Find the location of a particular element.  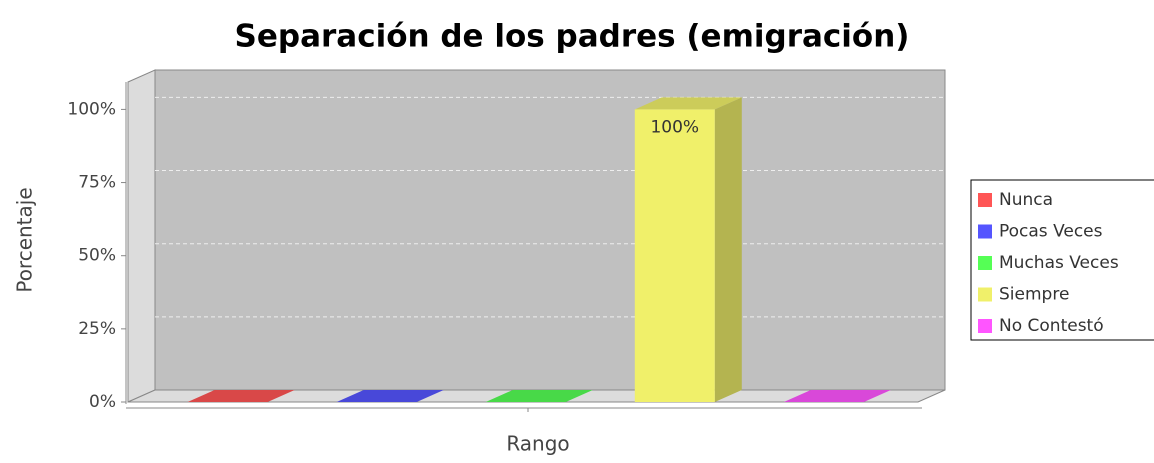

legend-label: Pocas Veces is located at coordinates (1051, 232).